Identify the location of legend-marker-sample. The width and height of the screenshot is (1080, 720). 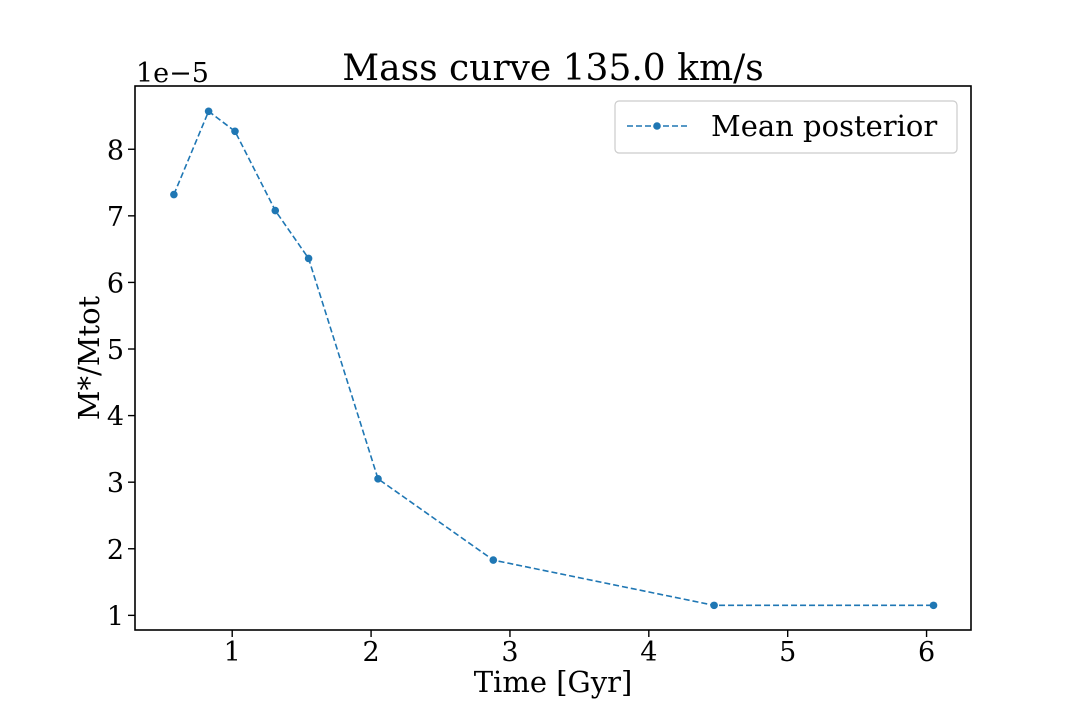
(657, 126).